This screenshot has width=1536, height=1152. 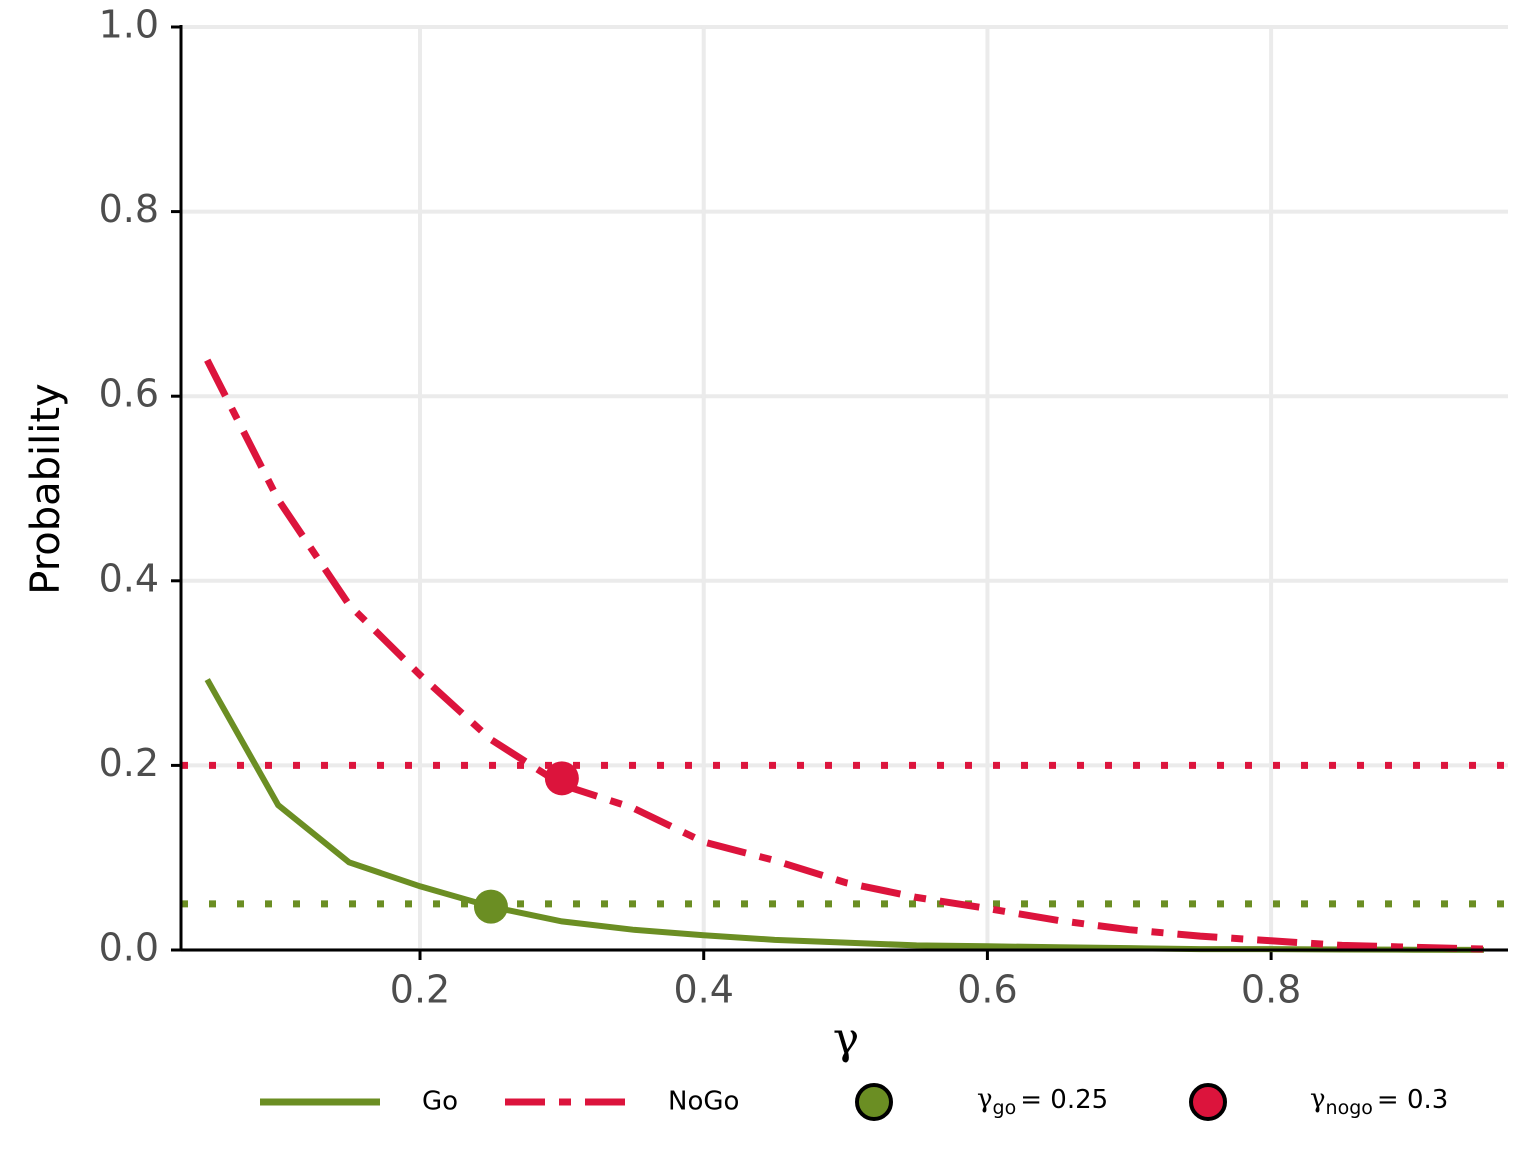 What do you see at coordinates (440, 1102) in the screenshot?
I see `legend-label: Go` at bounding box center [440, 1102].